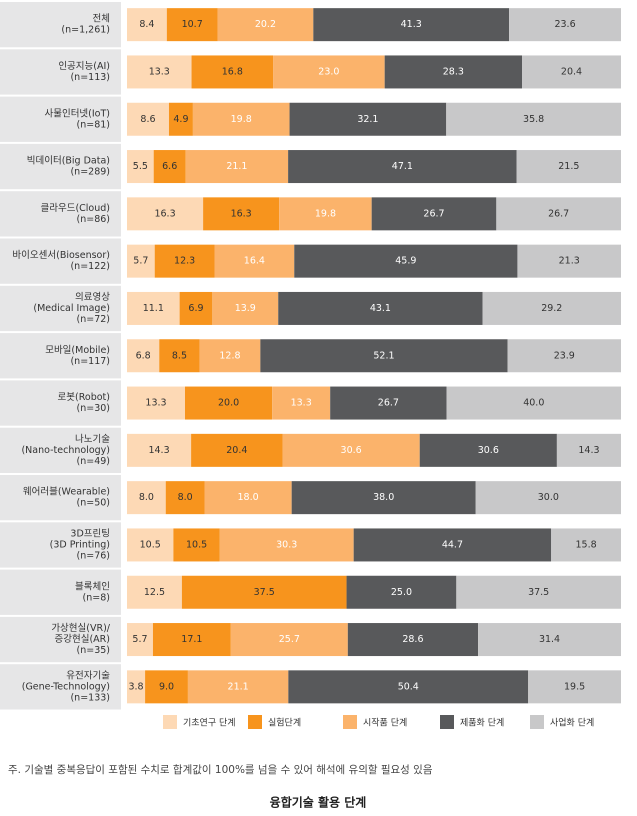  What do you see at coordinates (179, 355) in the screenshot?
I see `value-label: 8.5` at bounding box center [179, 355].